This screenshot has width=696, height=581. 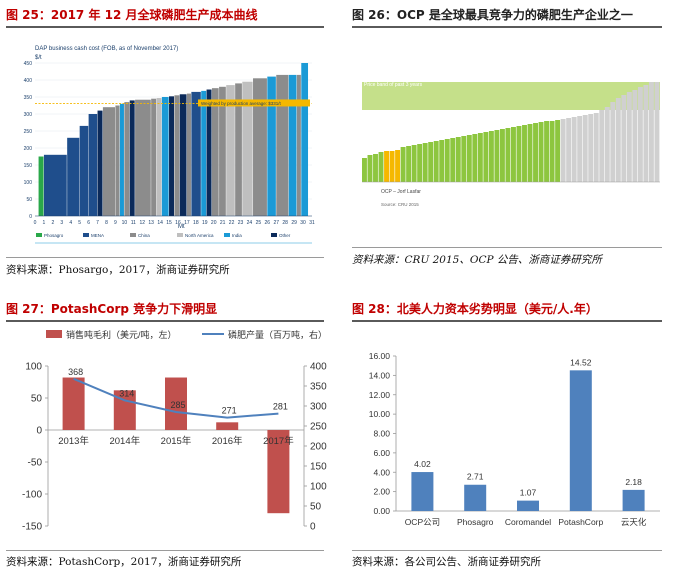 I want to click on y-tick-label: 6.00, so click(x=381, y=453).